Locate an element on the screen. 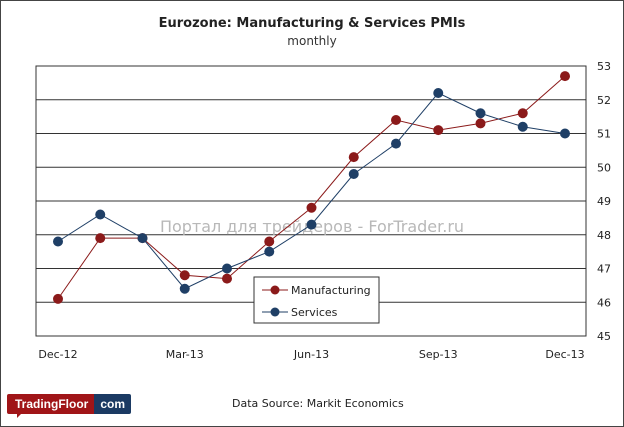 Image resolution: width=624 pixels, height=427 pixels. tradingfloor-logo: TradingFloor com is located at coordinates (69, 406).